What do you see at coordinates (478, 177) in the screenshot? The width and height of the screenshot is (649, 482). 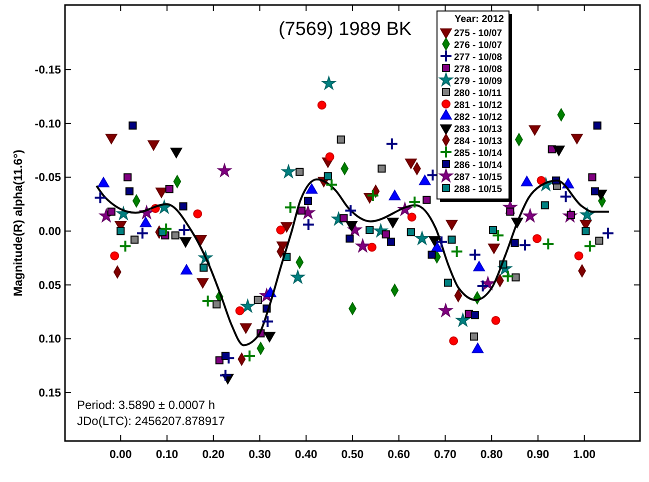 I see `legend-label: 287 - 10/15` at bounding box center [478, 177].